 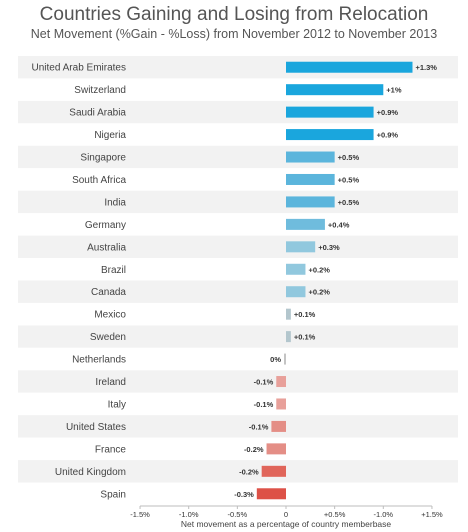 I want to click on category-label: Switzerland, so click(x=100, y=90).